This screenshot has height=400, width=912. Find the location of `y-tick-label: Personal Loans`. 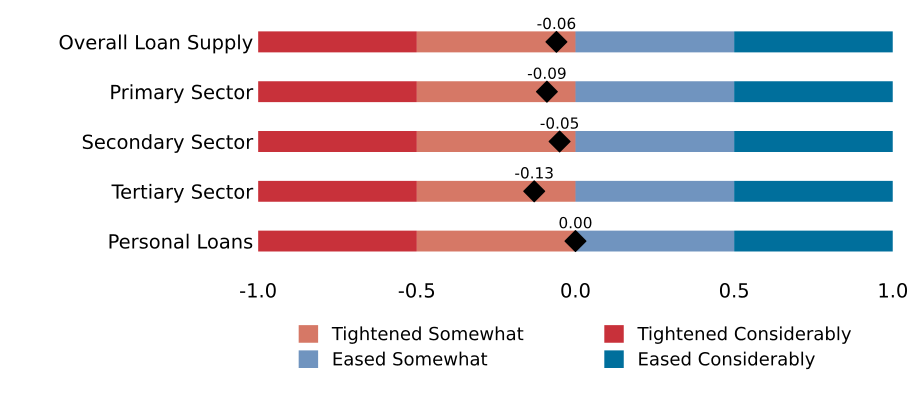

y-tick-label: Personal Loans is located at coordinates (181, 241).